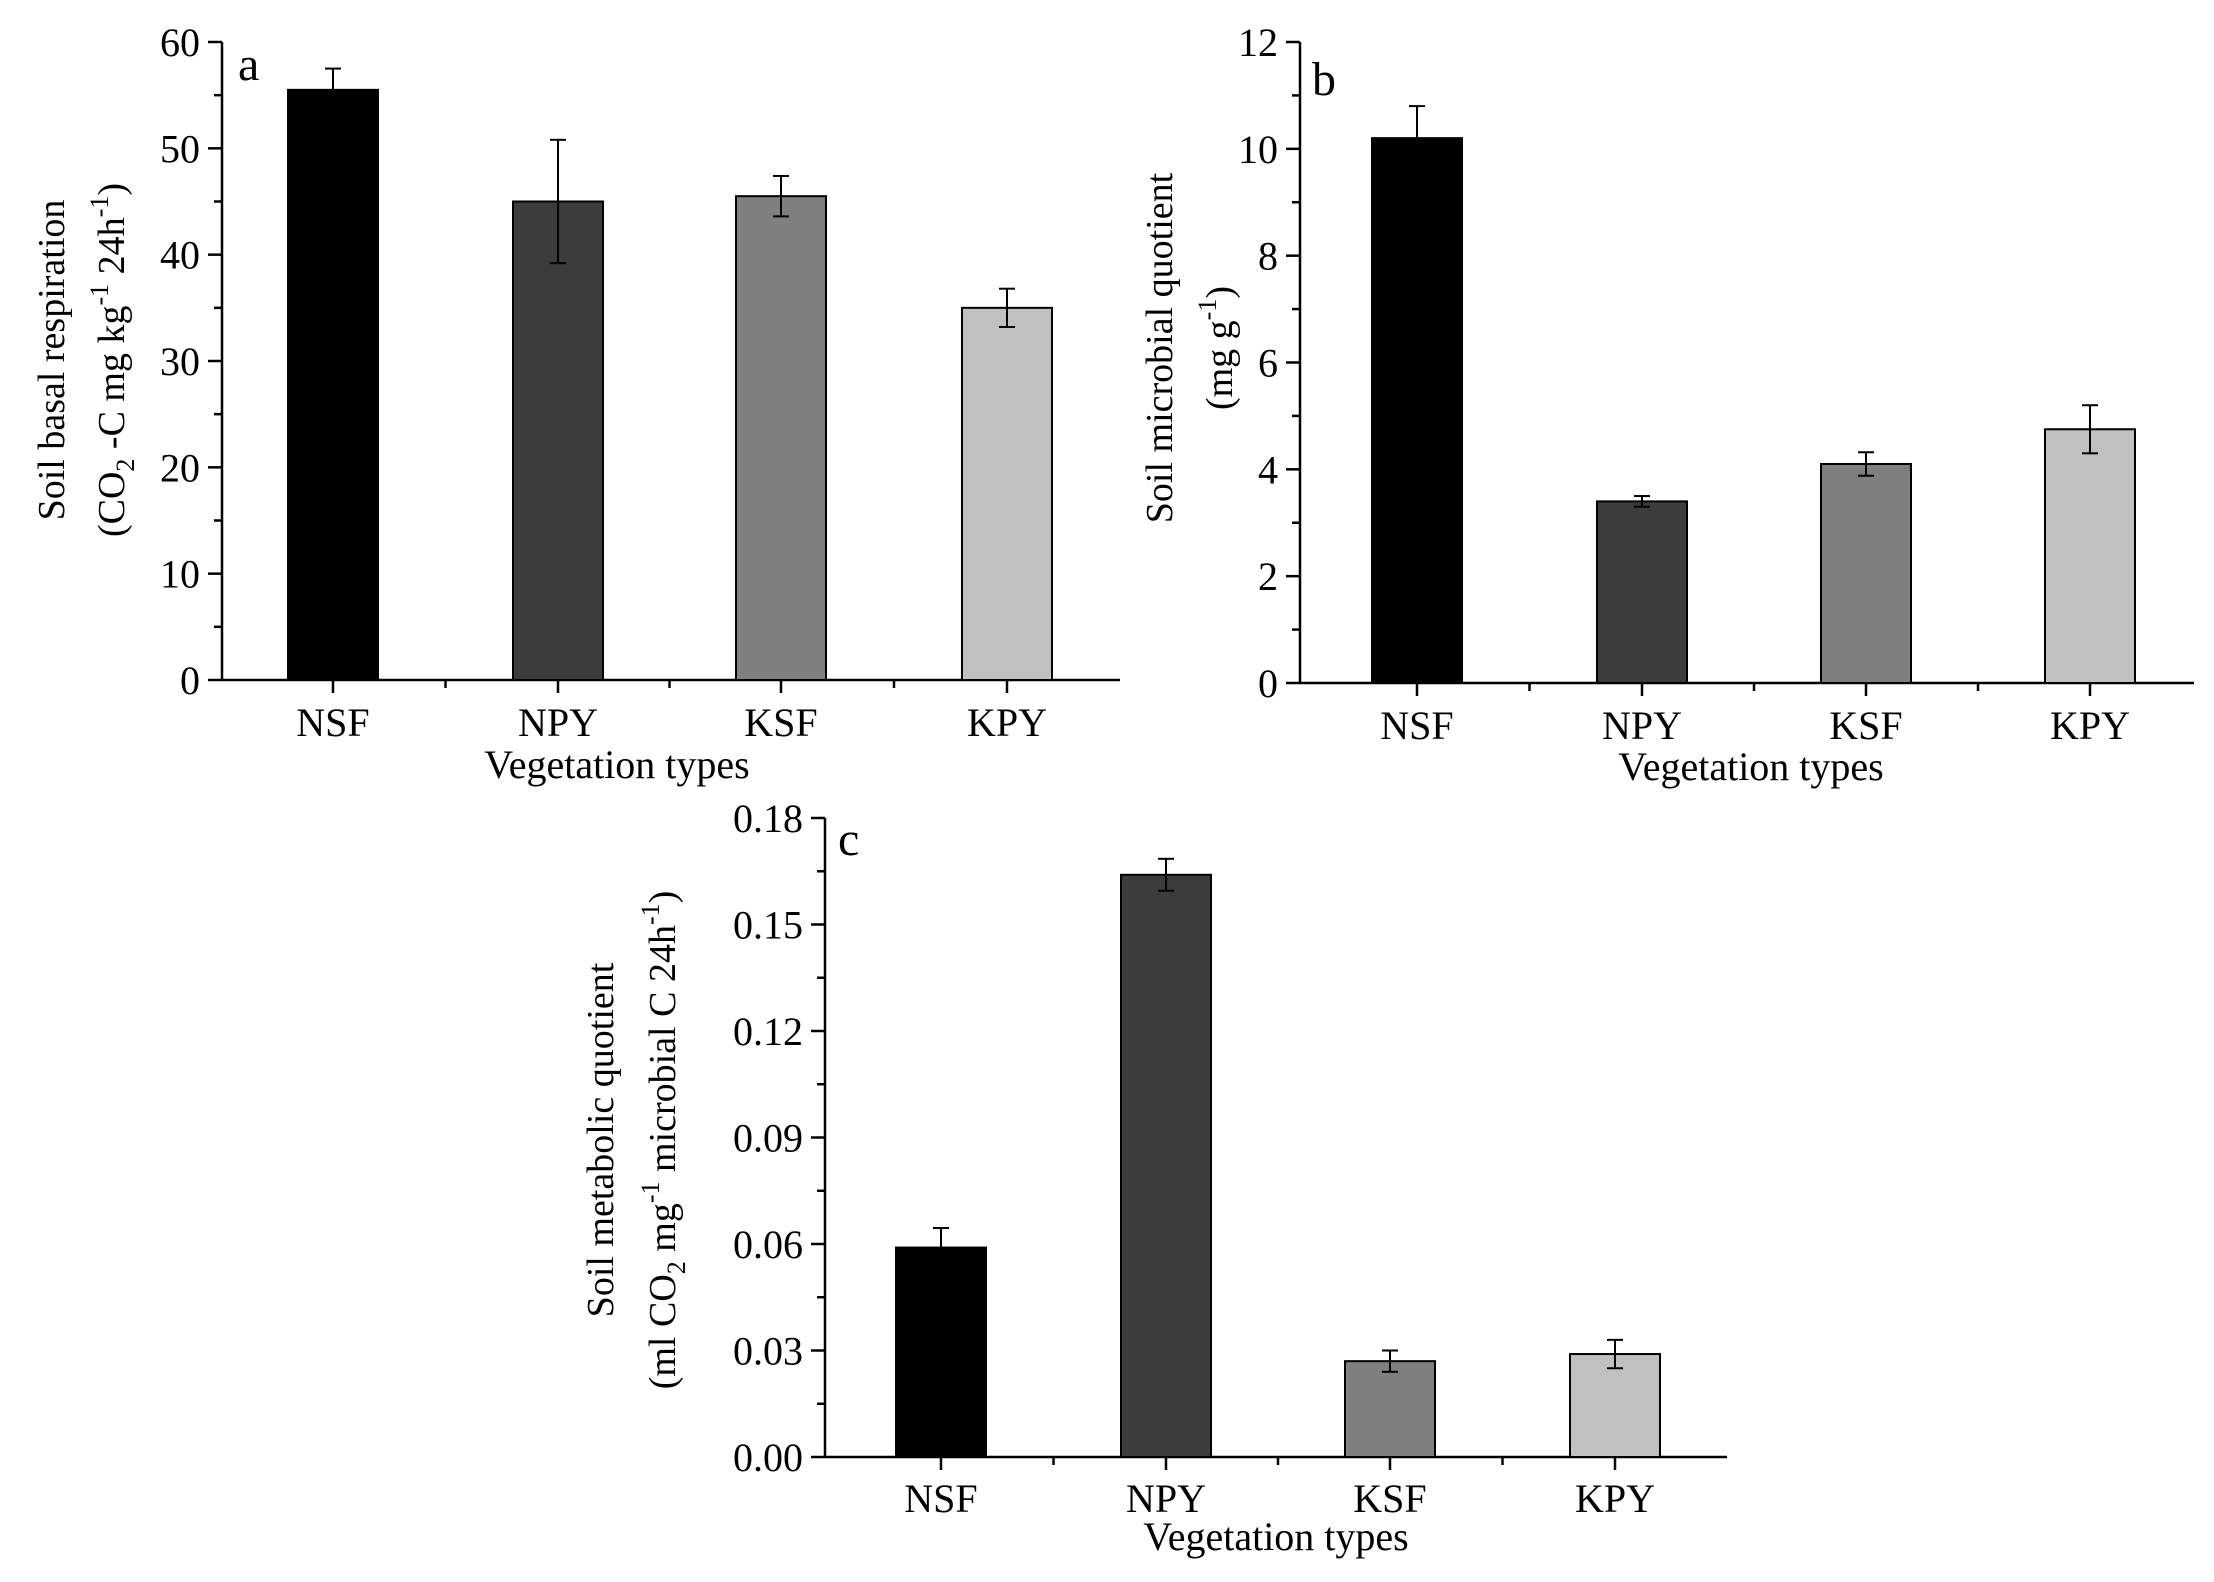 This screenshot has width=2214, height=1582. What do you see at coordinates (180, 255) in the screenshot?
I see `y-tick-label: 40` at bounding box center [180, 255].